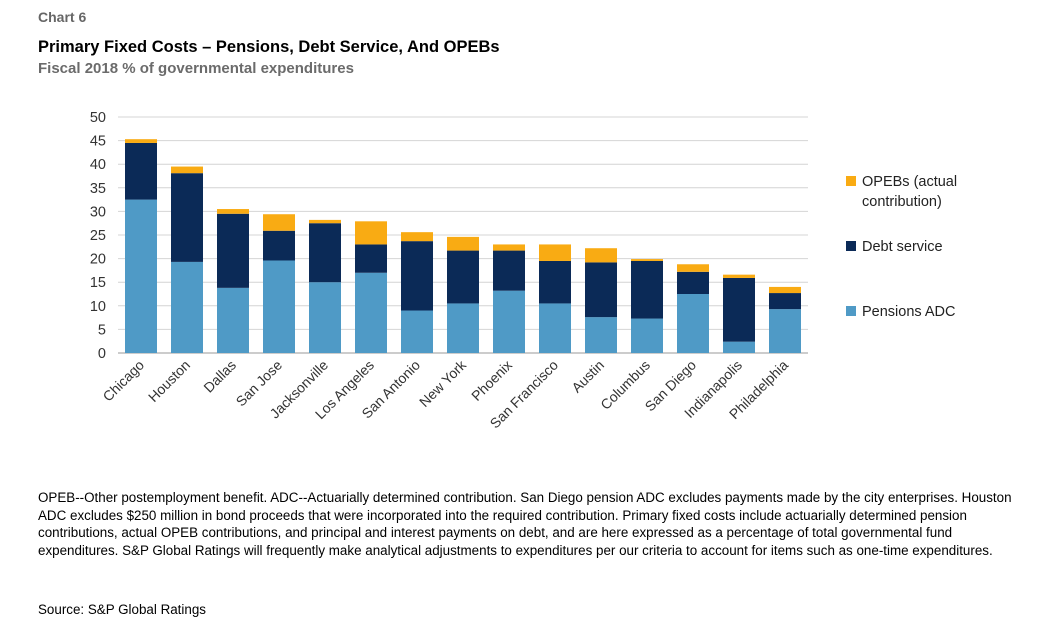 The height and width of the screenshot is (623, 1040). Describe the element at coordinates (98, 142) in the screenshot. I see `y-tick-label: 45` at that location.